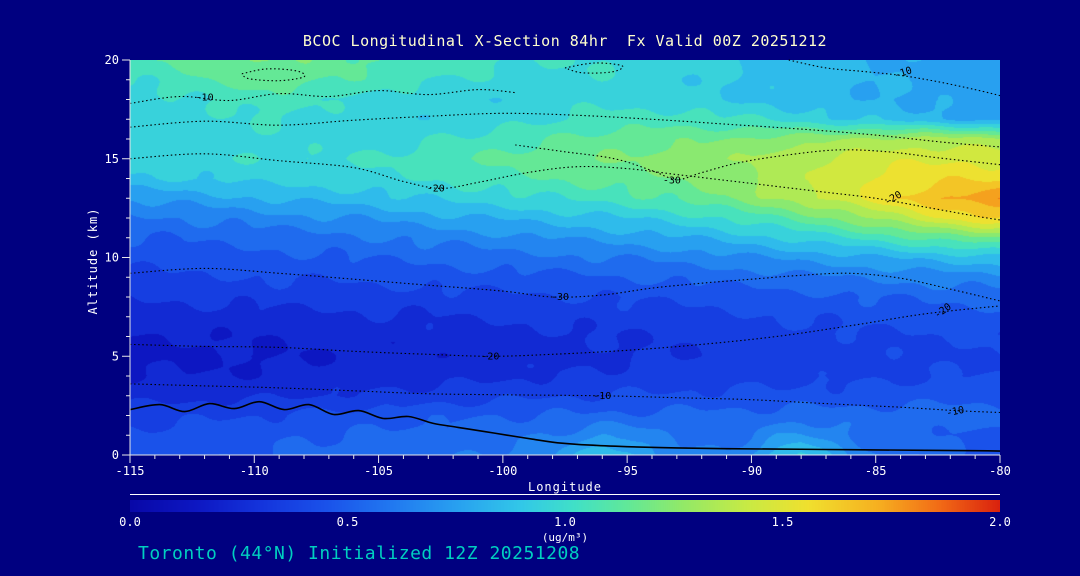  What do you see at coordinates (112, 159) in the screenshot?
I see `y-tick-label: 15` at bounding box center [112, 159].